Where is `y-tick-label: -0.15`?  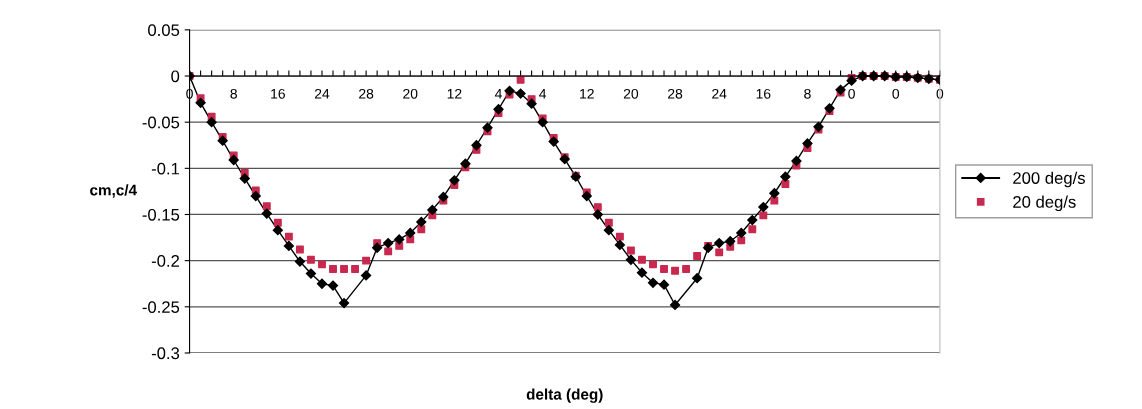
y-tick-label: -0.15 is located at coordinates (161, 214).